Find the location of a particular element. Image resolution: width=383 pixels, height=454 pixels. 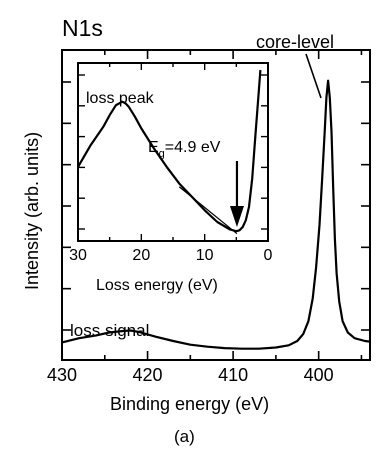

band-gap-label: Eg=4.9 eV is located at coordinates (184, 149).